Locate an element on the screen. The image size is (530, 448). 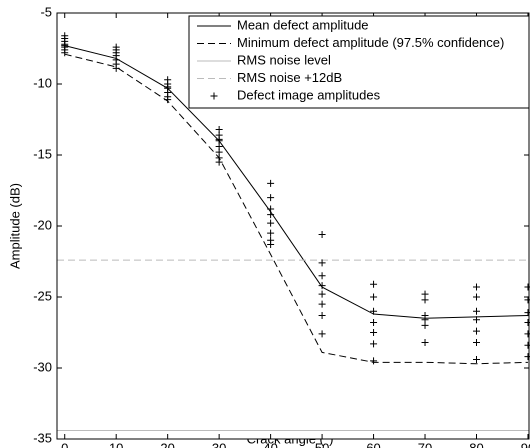
x-tick-label: 70 is located at coordinates (425, 444).